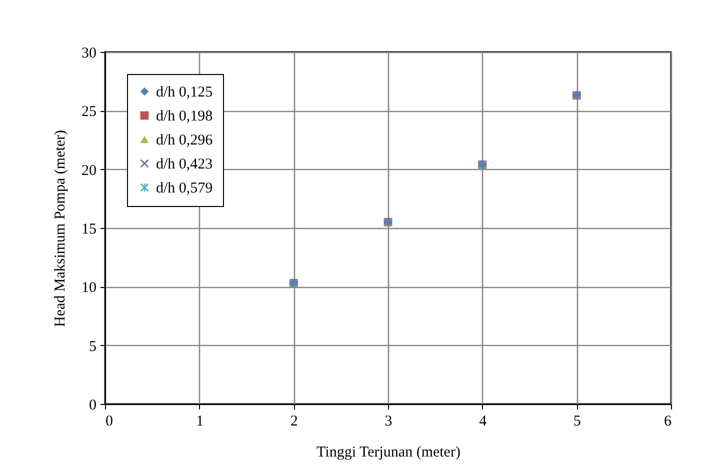  I want to click on legend-label: d/h 0,296, so click(185, 140).